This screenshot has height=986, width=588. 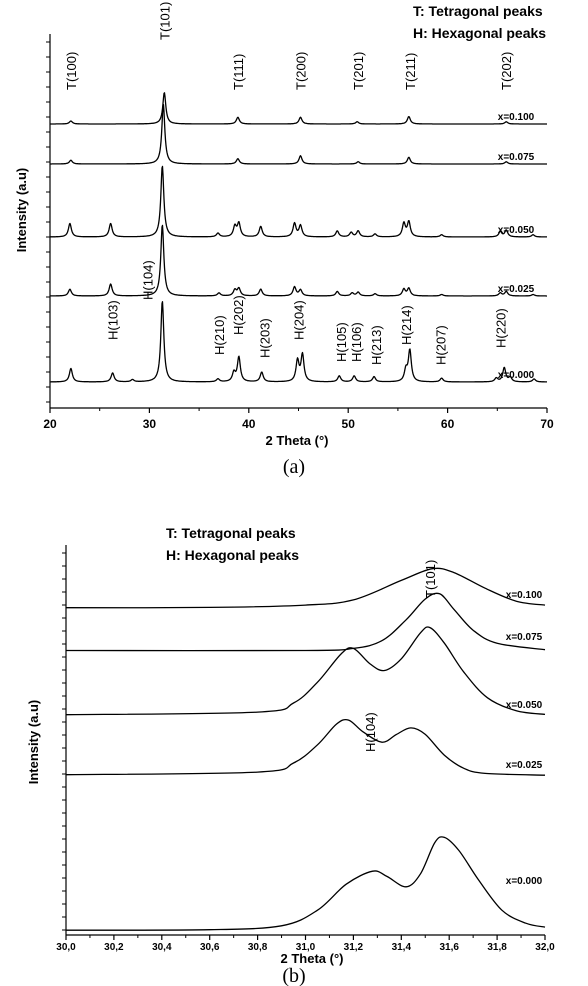 What do you see at coordinates (516, 230) in the screenshot?
I see `plot-a-series-label: x=0.050` at bounding box center [516, 230].